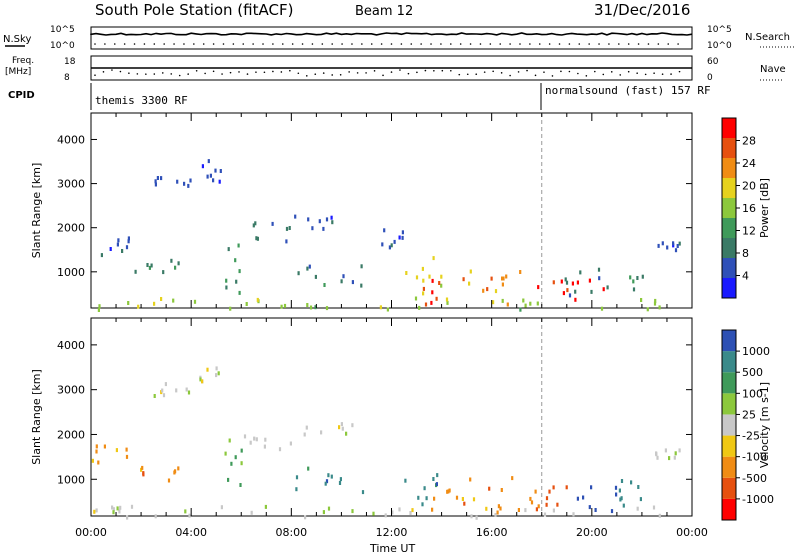  What do you see at coordinates (71, 228) in the screenshot?
I see `power-ytick-label: 2000` at bounding box center [71, 228].